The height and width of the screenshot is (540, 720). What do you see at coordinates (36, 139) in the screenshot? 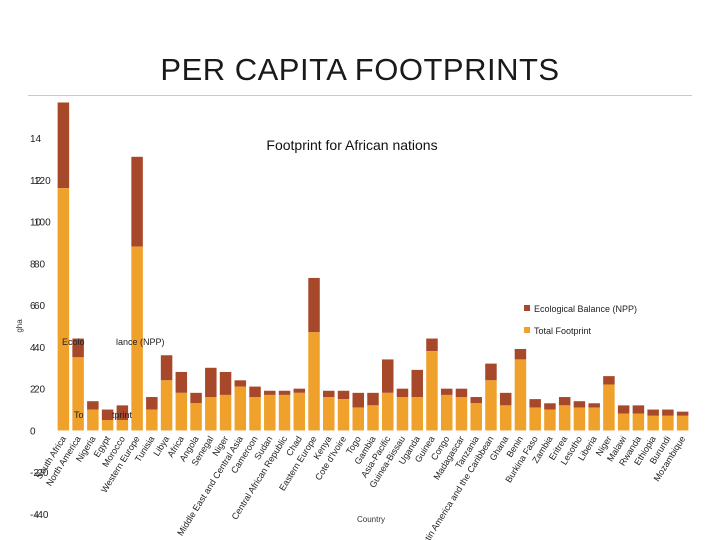
I see `y-tick-label: 14` at bounding box center [36, 139].